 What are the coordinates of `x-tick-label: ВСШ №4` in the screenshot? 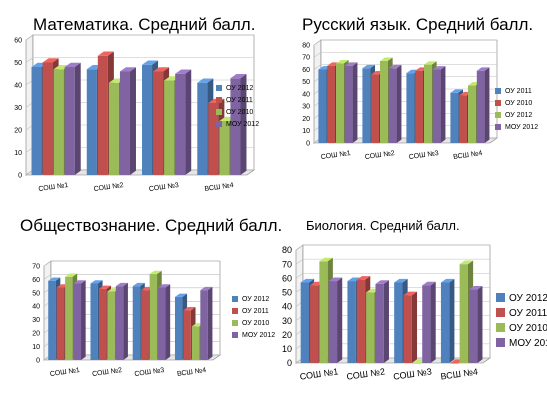 It's located at (192, 372).